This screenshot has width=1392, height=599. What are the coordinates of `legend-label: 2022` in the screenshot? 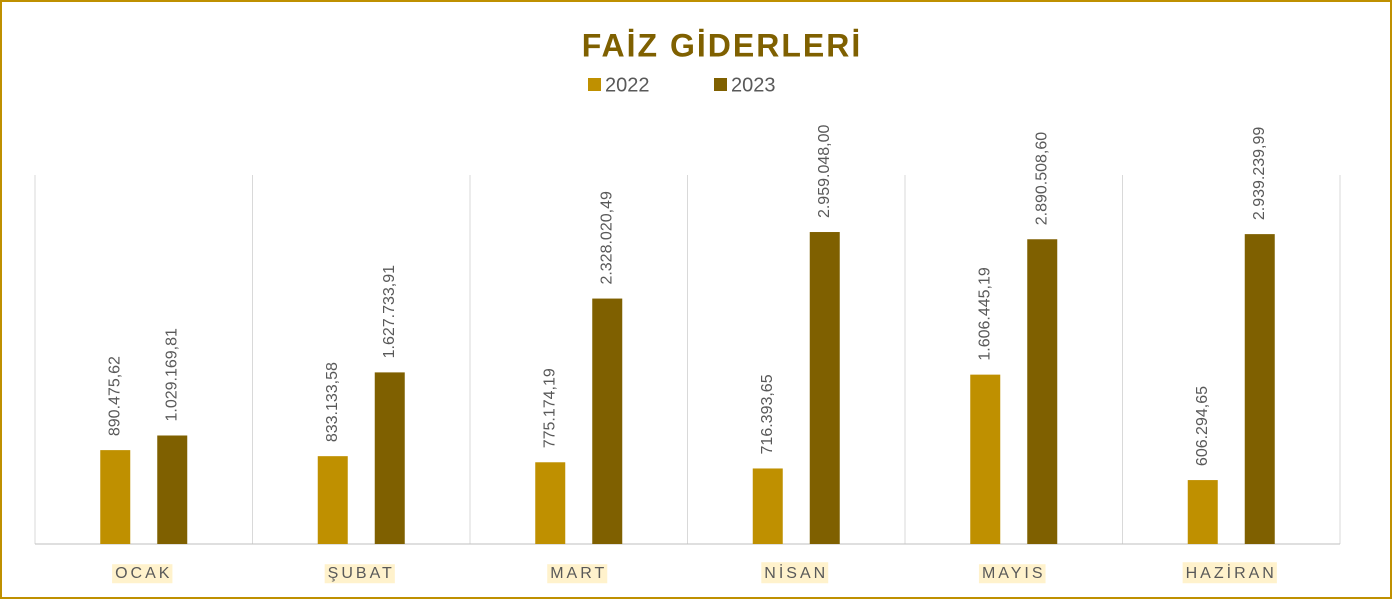 It's located at (627, 85).